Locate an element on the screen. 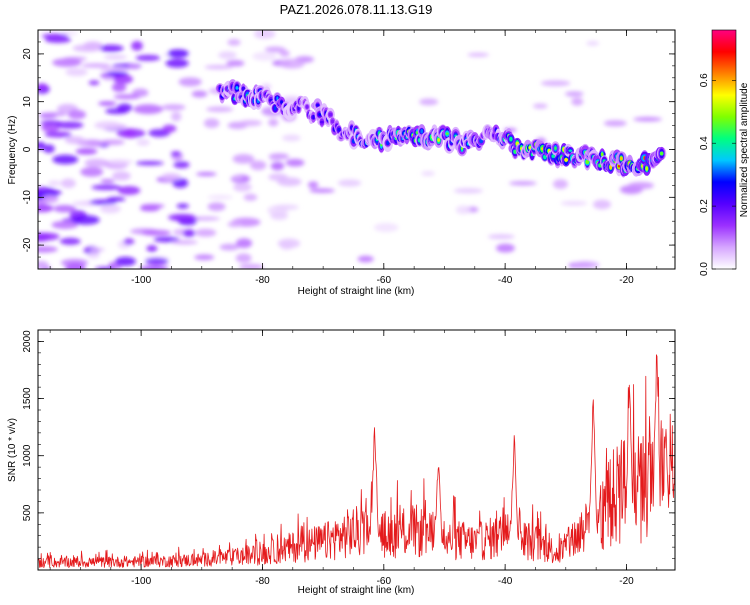 The height and width of the screenshot is (605, 750). y-tick-label: 500 is located at coordinates (27, 512).